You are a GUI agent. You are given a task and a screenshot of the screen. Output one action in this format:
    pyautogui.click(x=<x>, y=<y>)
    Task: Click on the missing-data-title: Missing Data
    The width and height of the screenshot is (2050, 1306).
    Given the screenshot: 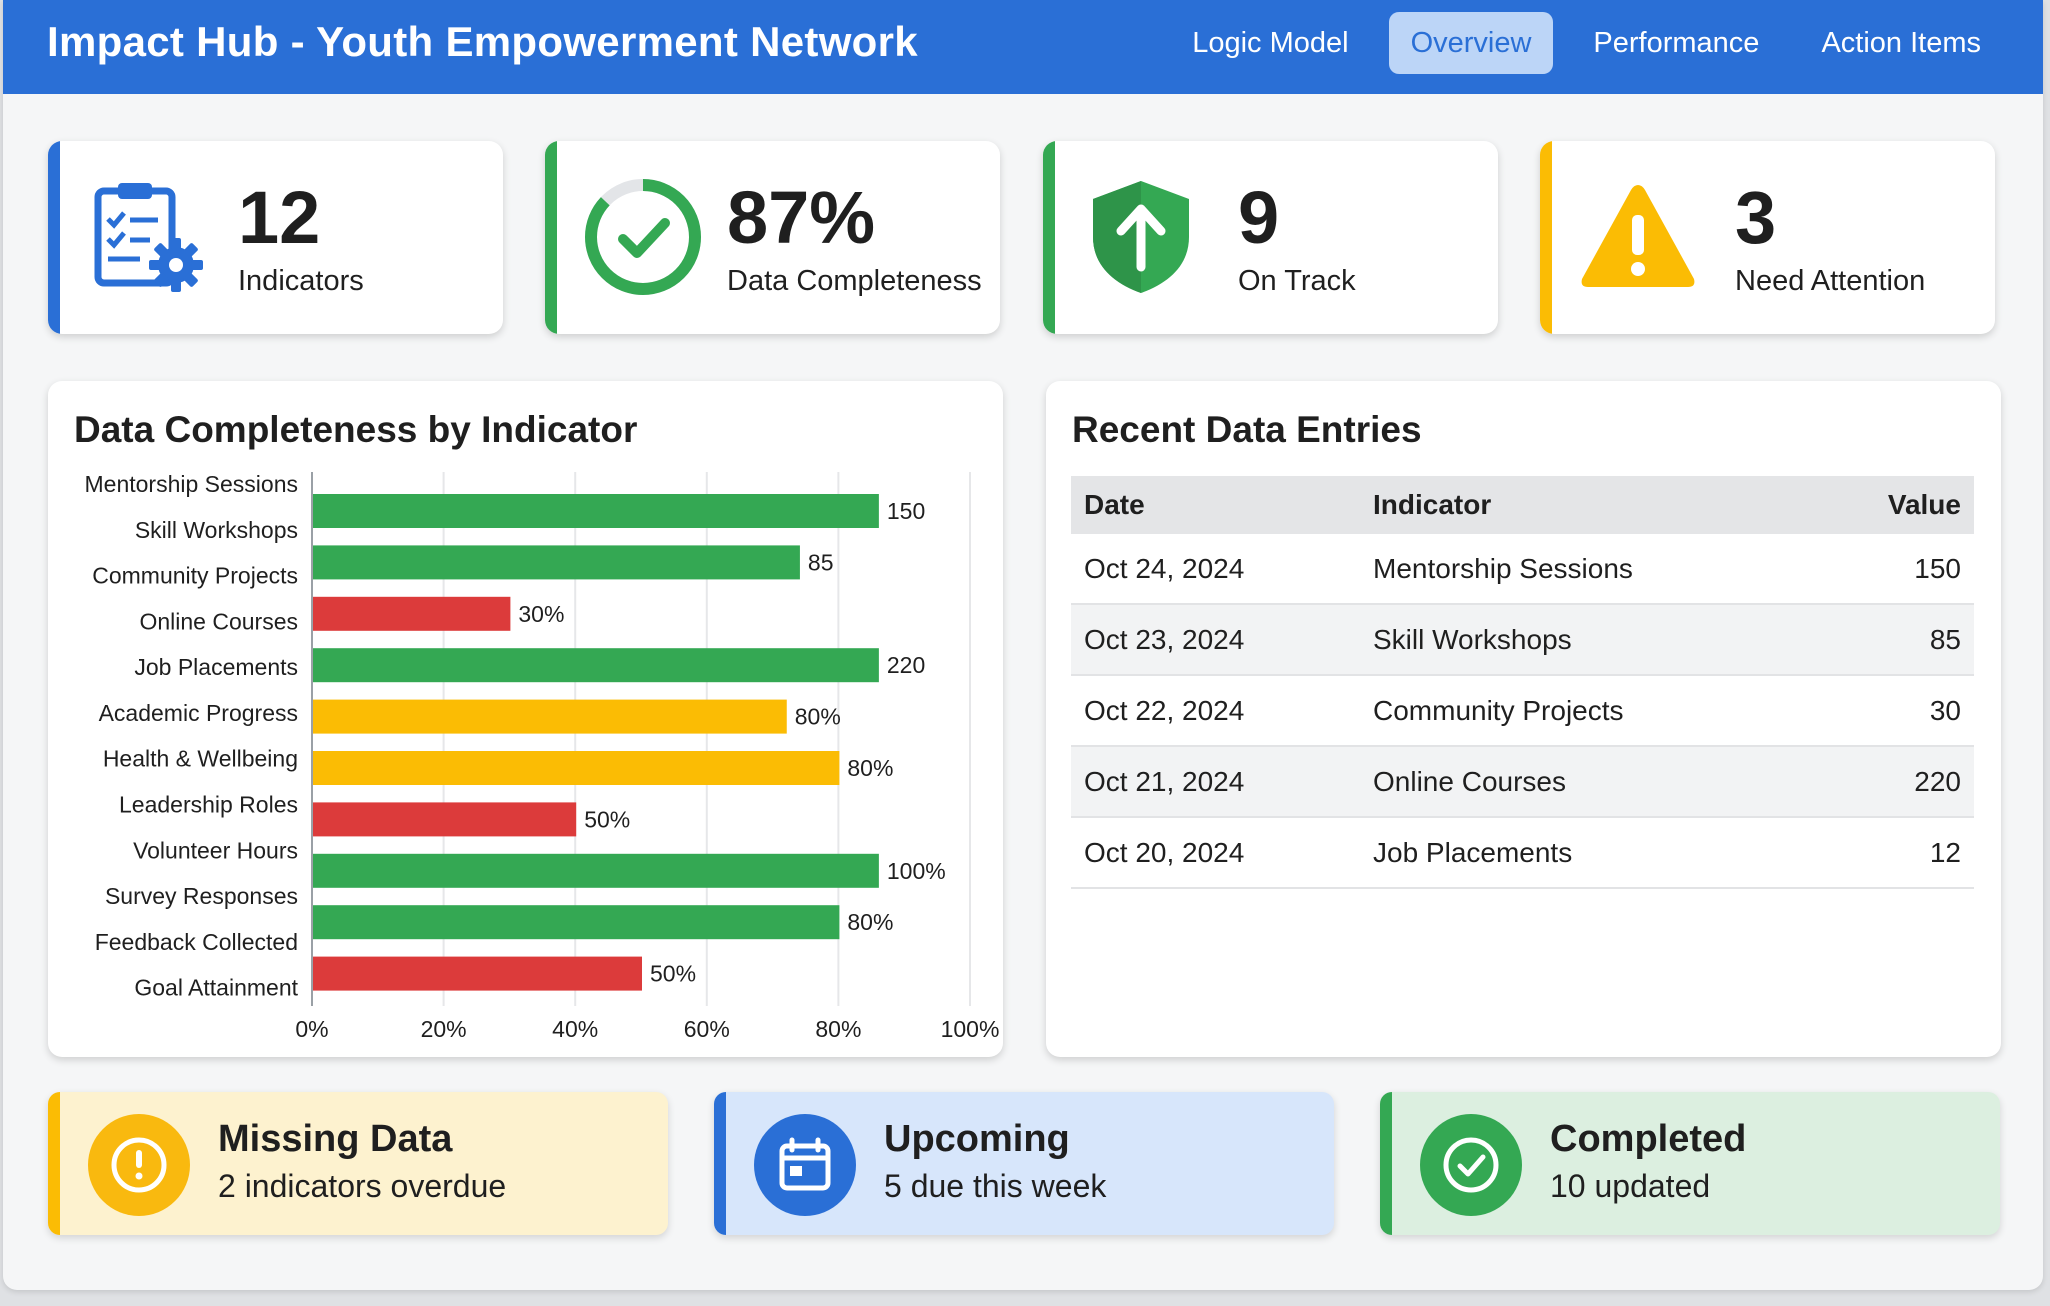 What is the action you would take?
    pyautogui.click(x=335, y=1139)
    